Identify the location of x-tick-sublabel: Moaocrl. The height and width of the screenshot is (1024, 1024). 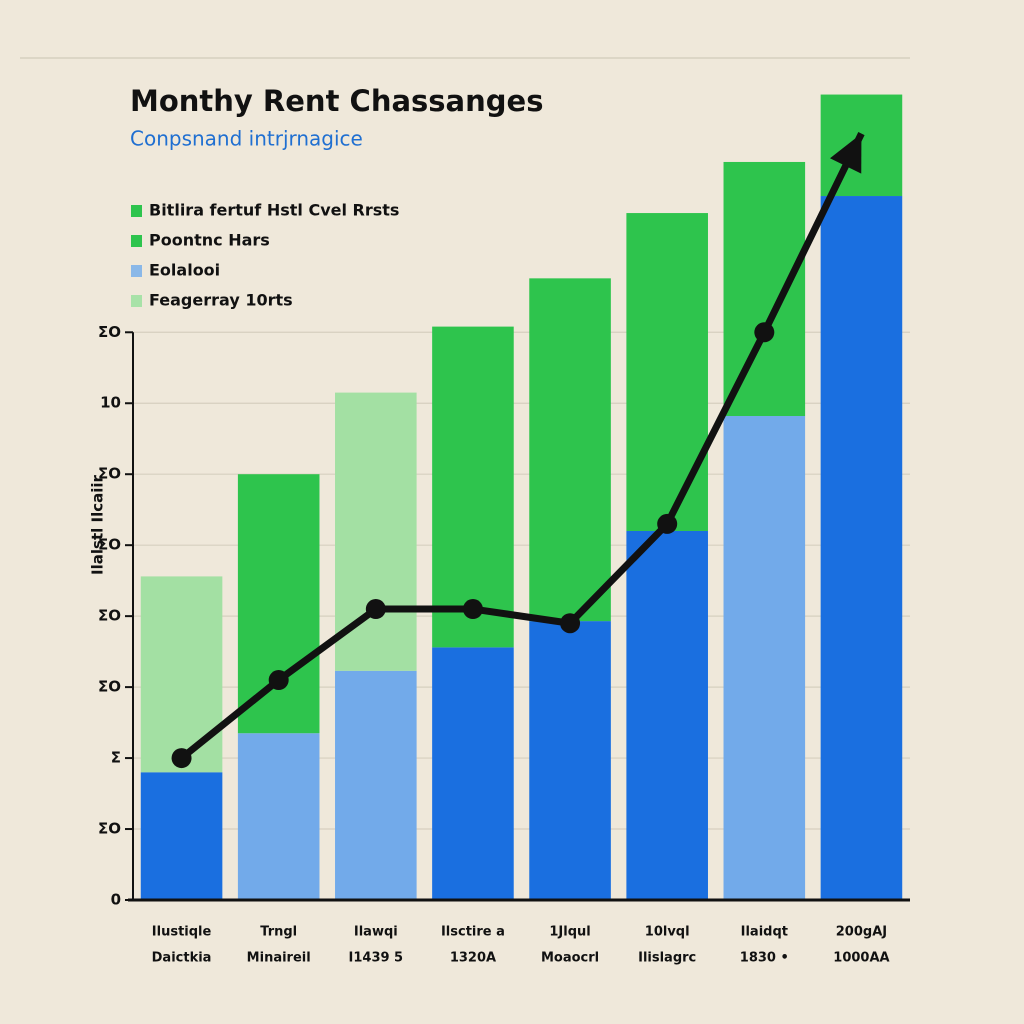
(570, 958).